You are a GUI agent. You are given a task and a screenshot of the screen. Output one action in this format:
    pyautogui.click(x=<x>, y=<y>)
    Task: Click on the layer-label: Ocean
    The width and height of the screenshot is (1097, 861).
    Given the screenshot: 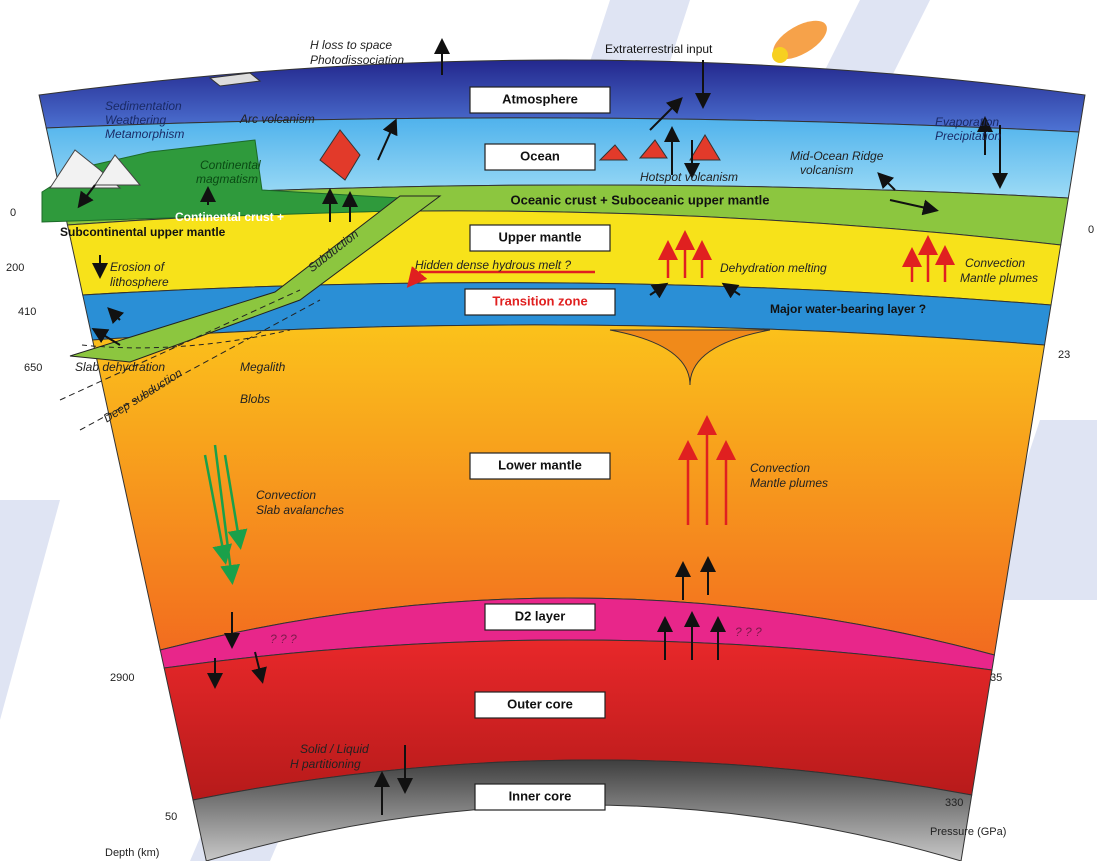 What is the action you would take?
    pyautogui.click(x=540, y=155)
    